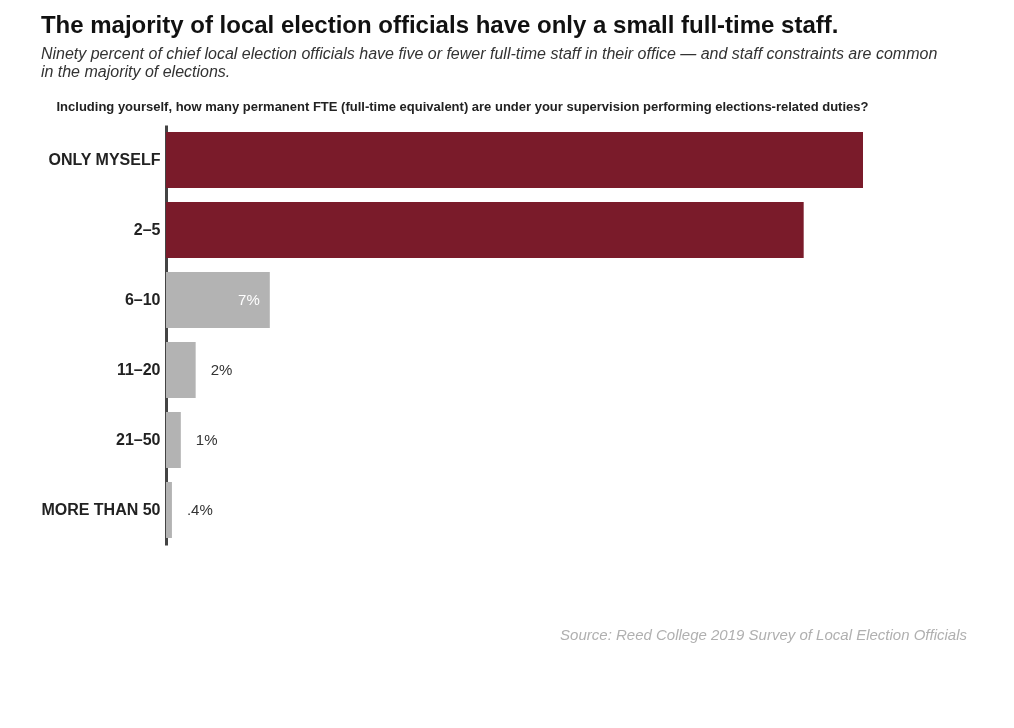 This screenshot has height=728, width=1014. What do you see at coordinates (142, 299) in the screenshot?
I see `y-tick-label: 6–10` at bounding box center [142, 299].